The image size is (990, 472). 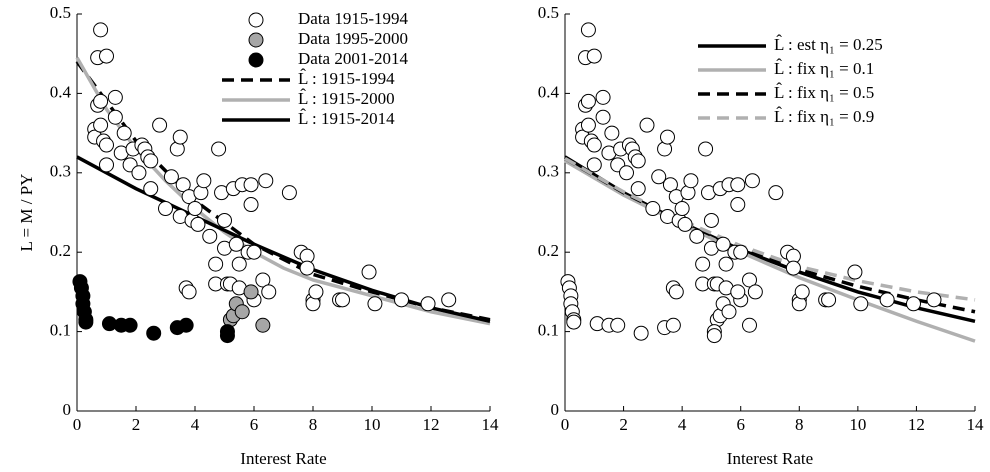 What do you see at coordinates (346, 98) in the screenshot?
I see `legend-label: L̂ : 1915-2000` at bounding box center [346, 98].